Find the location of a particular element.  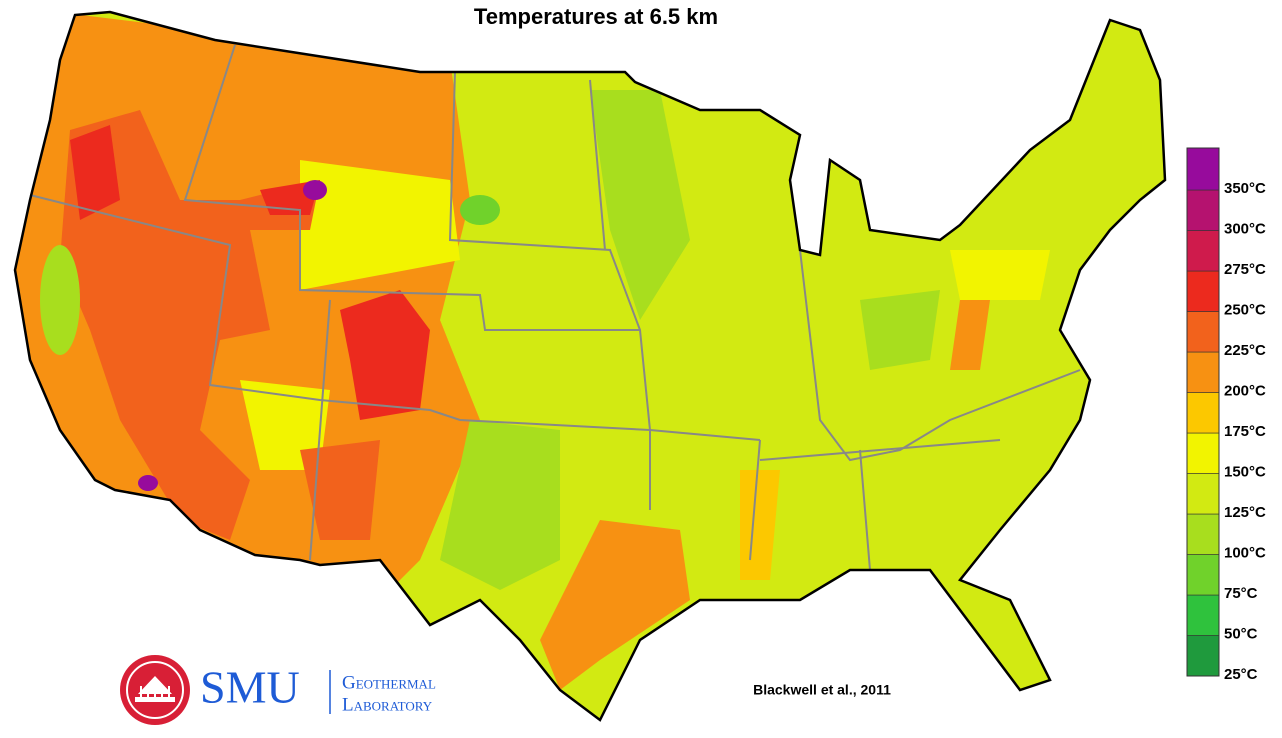

legend-label: 100°C is located at coordinates (1245, 552).